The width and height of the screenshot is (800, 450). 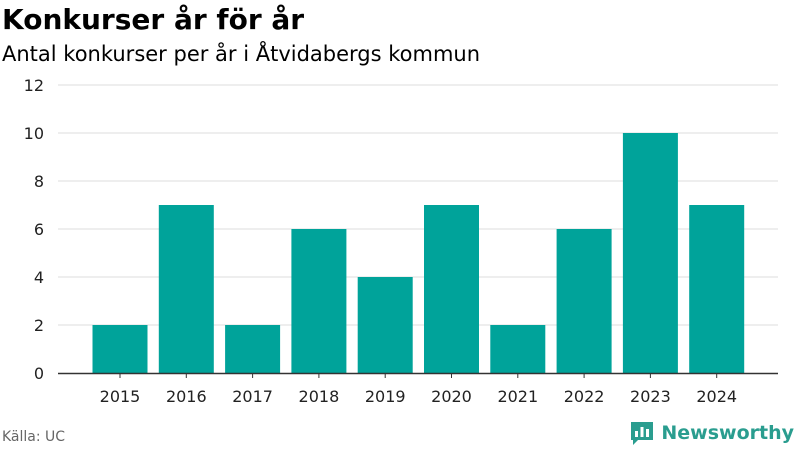 I want to click on y-tick-label: 8, so click(x=39, y=181).